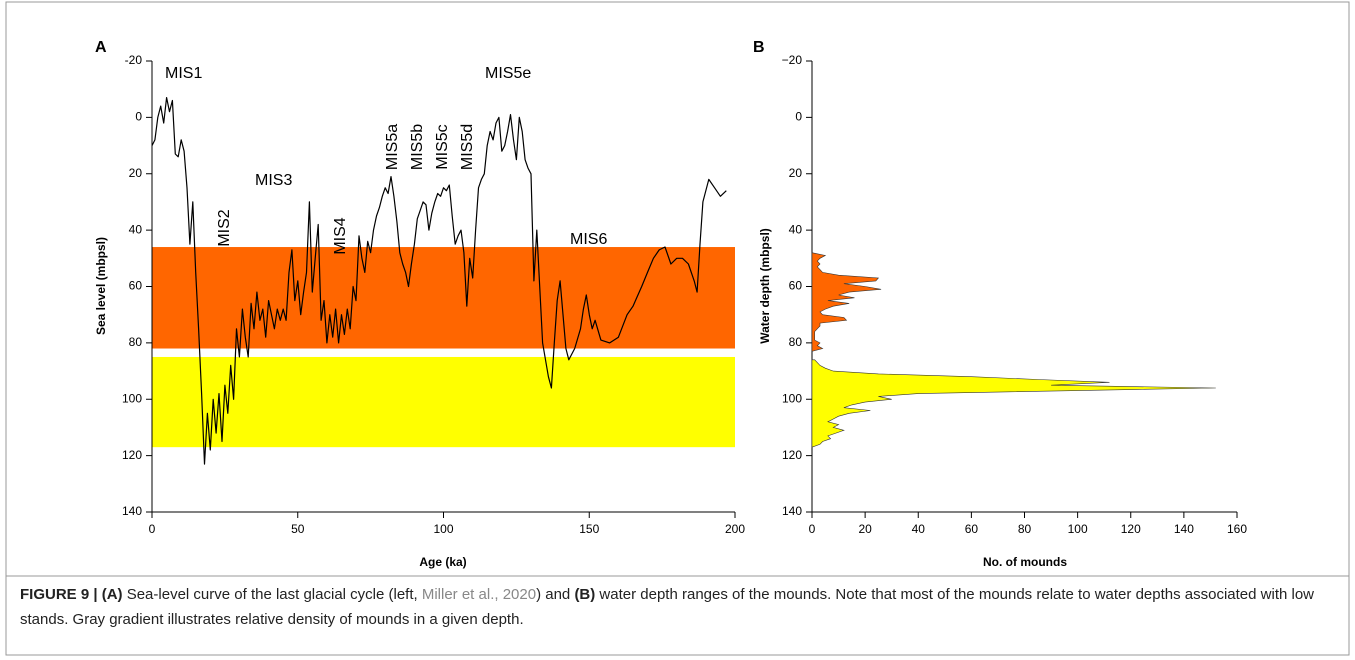  Describe the element at coordinates (735, 529) in the screenshot. I see `x-tick-label: 200` at that location.